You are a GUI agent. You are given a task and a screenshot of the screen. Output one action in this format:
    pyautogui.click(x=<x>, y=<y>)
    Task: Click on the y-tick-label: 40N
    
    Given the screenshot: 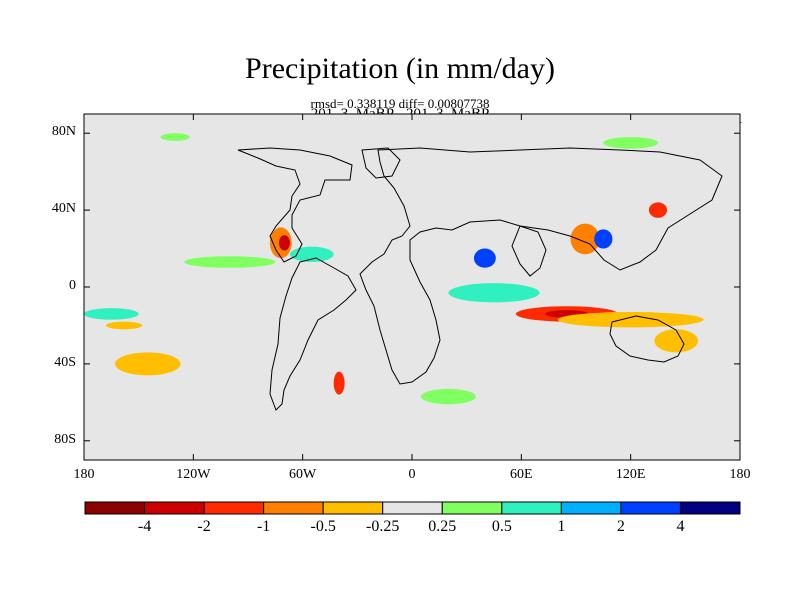 What is the action you would take?
    pyautogui.click(x=63, y=209)
    